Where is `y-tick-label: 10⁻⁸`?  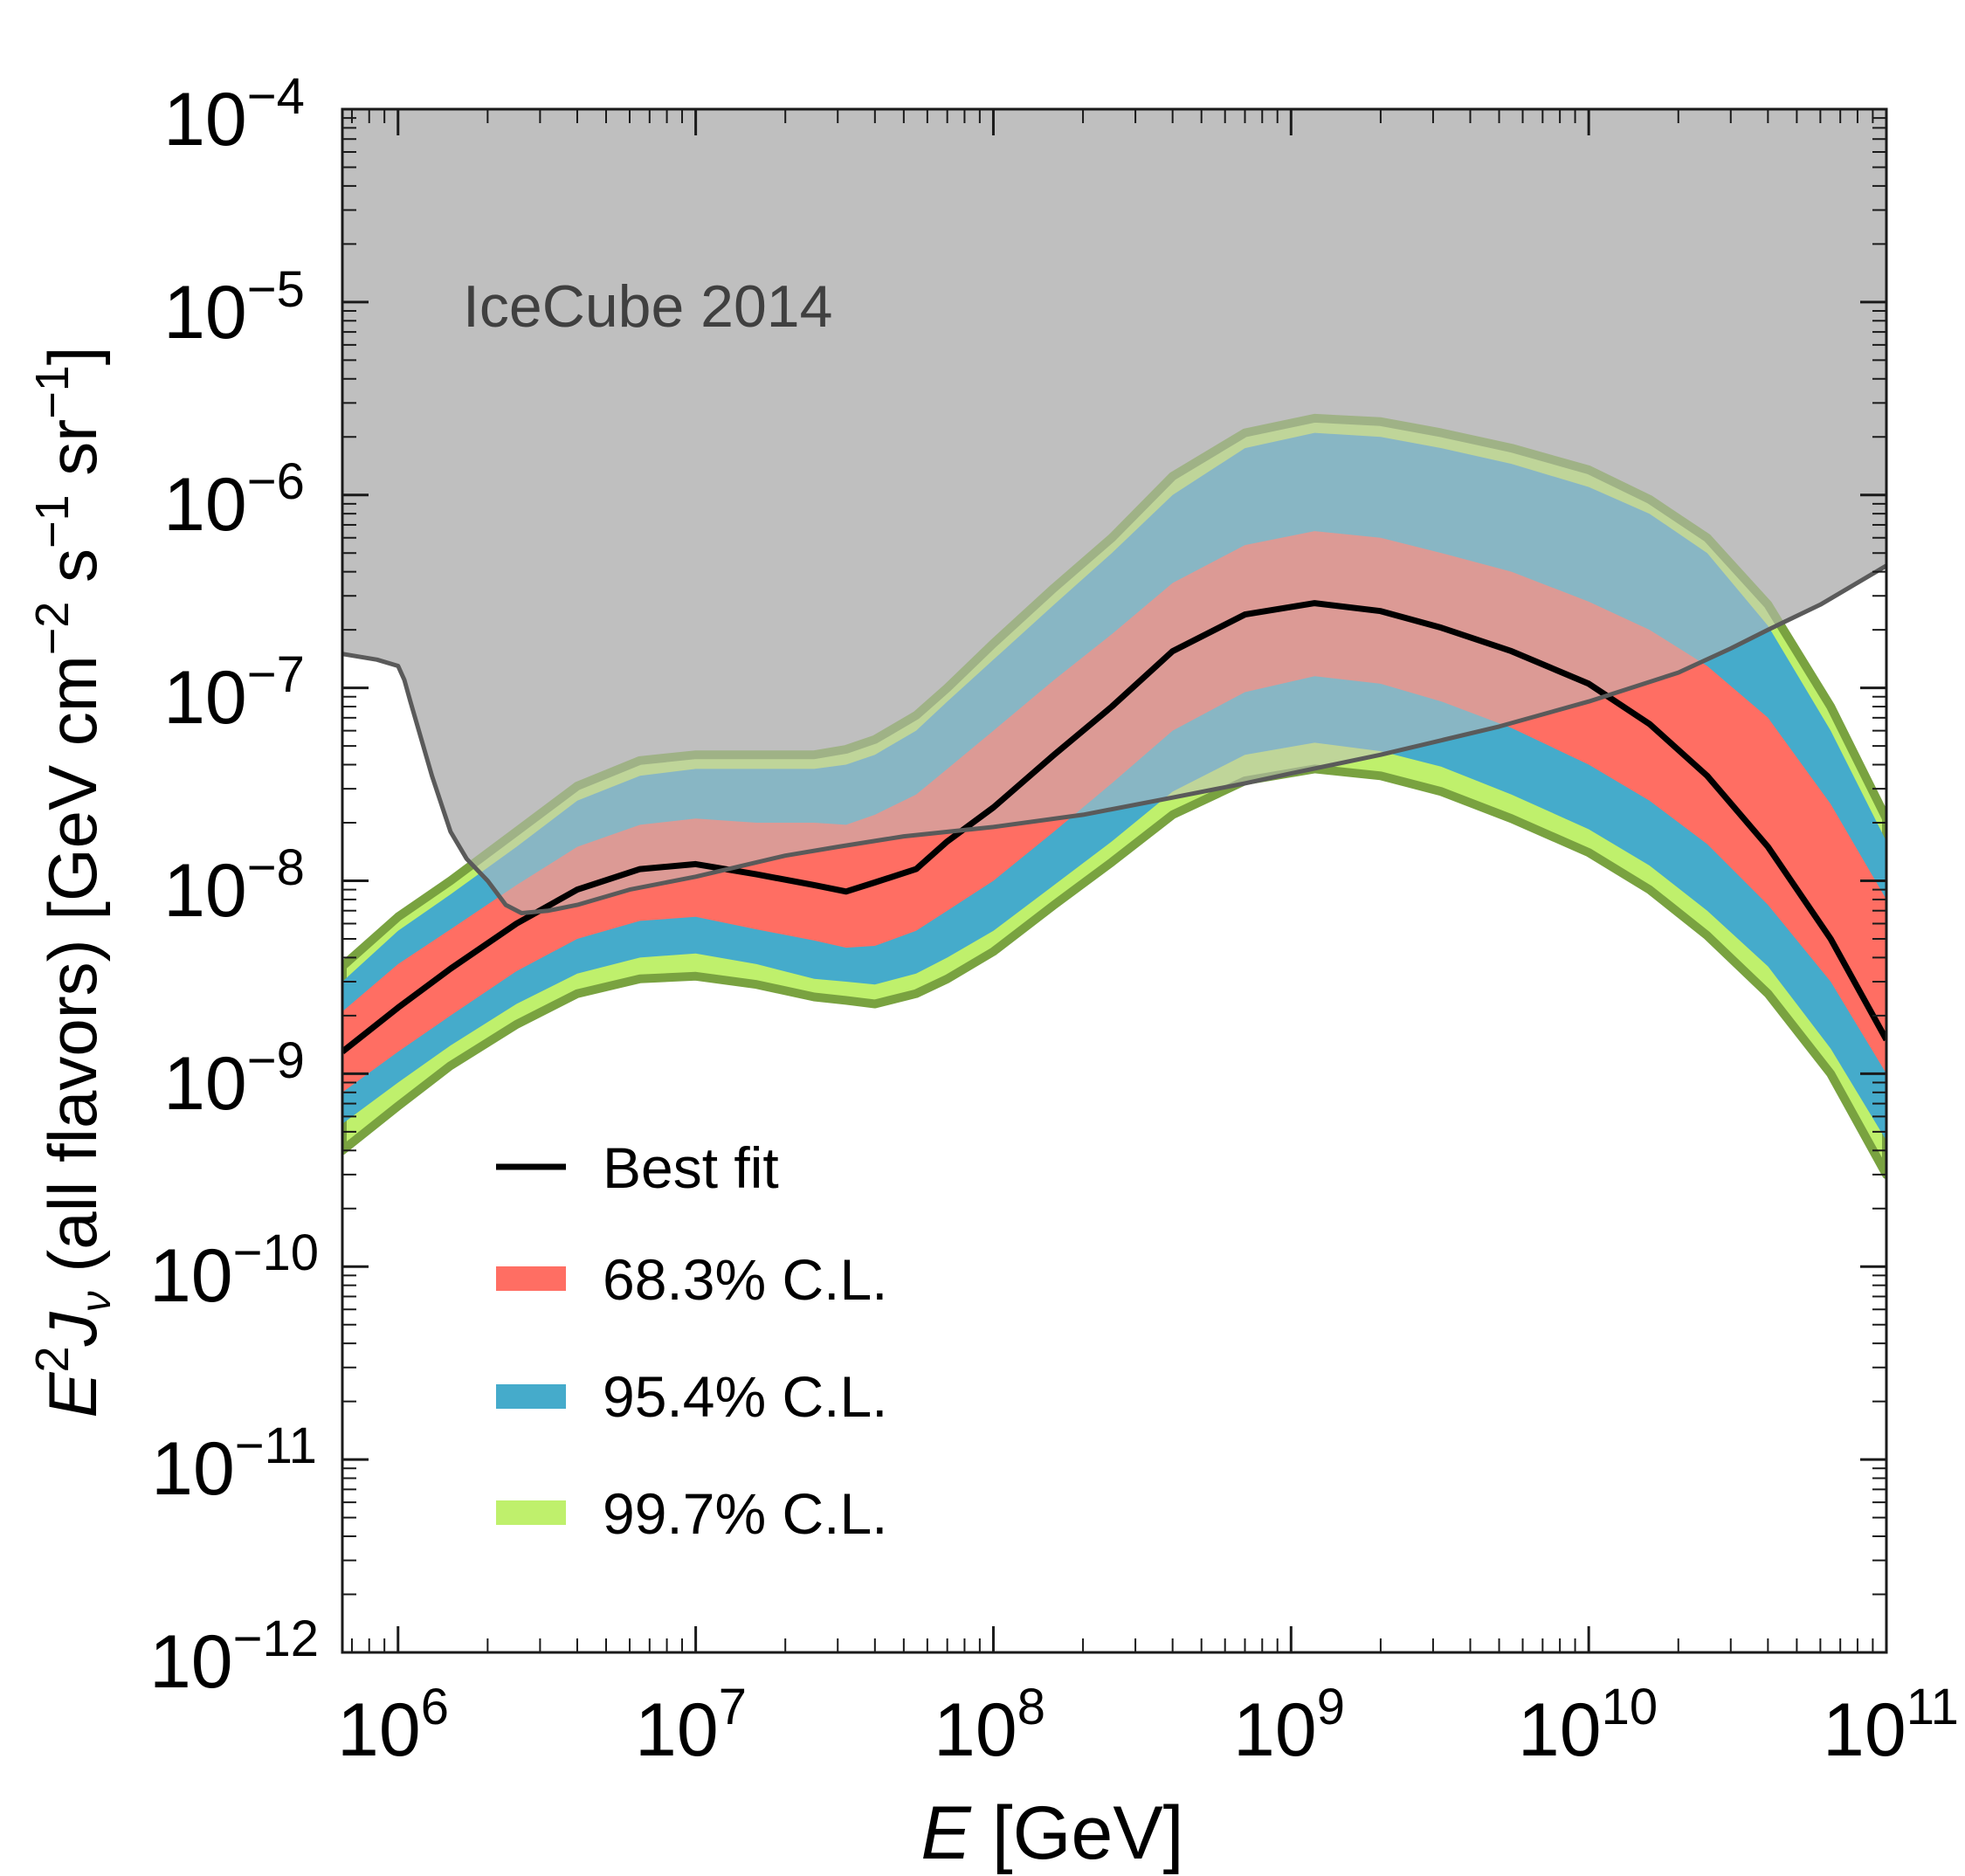 y-tick-label: 10⁻⁸ is located at coordinates (234, 886).